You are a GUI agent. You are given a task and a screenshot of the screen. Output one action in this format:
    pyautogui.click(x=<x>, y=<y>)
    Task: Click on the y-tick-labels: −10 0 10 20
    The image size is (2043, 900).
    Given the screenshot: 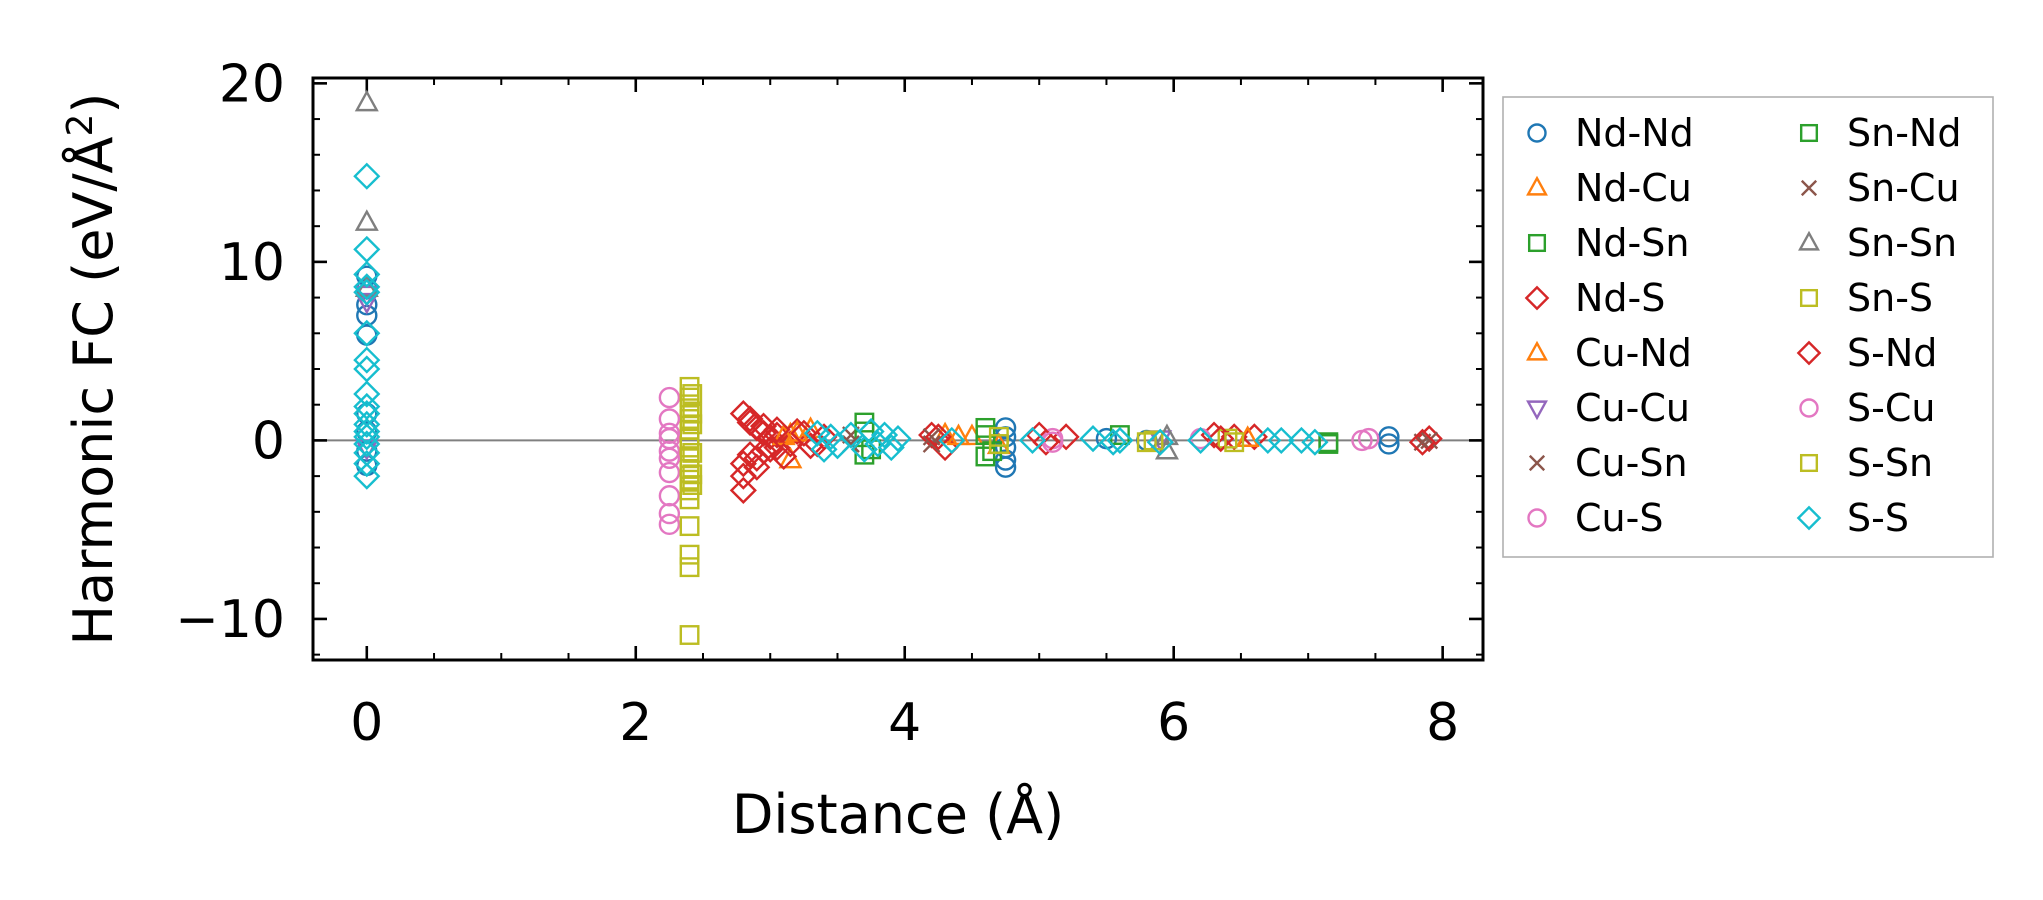 What is the action you would take?
    pyautogui.click(x=230, y=352)
    